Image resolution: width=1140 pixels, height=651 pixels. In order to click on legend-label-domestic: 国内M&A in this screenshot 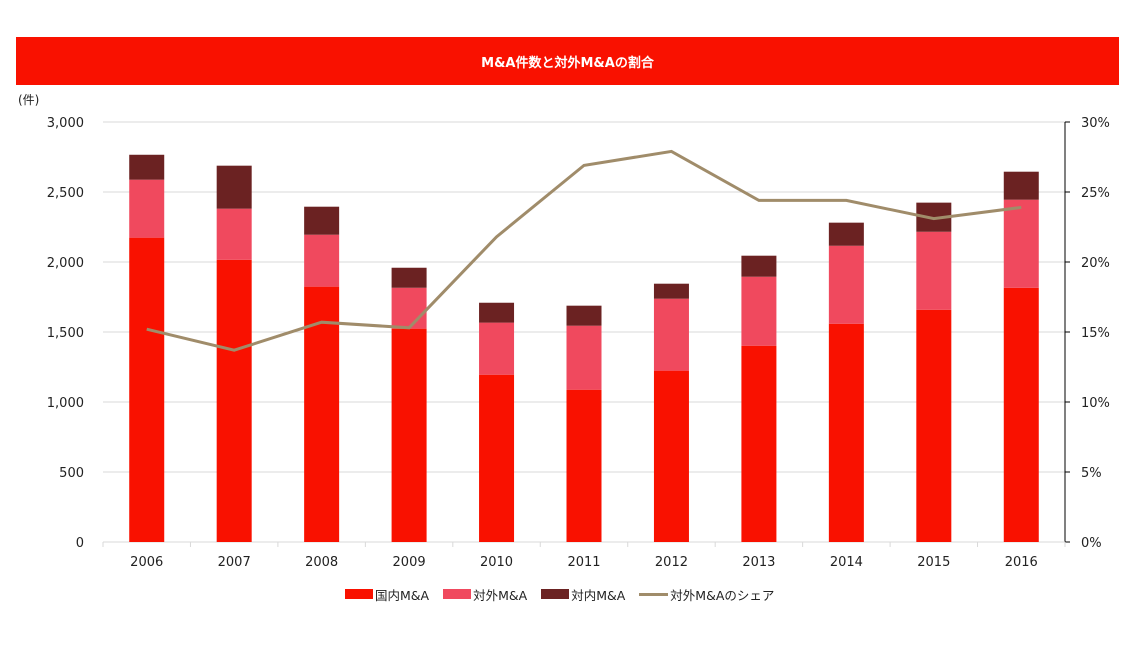, I will do `click(402, 595)`.